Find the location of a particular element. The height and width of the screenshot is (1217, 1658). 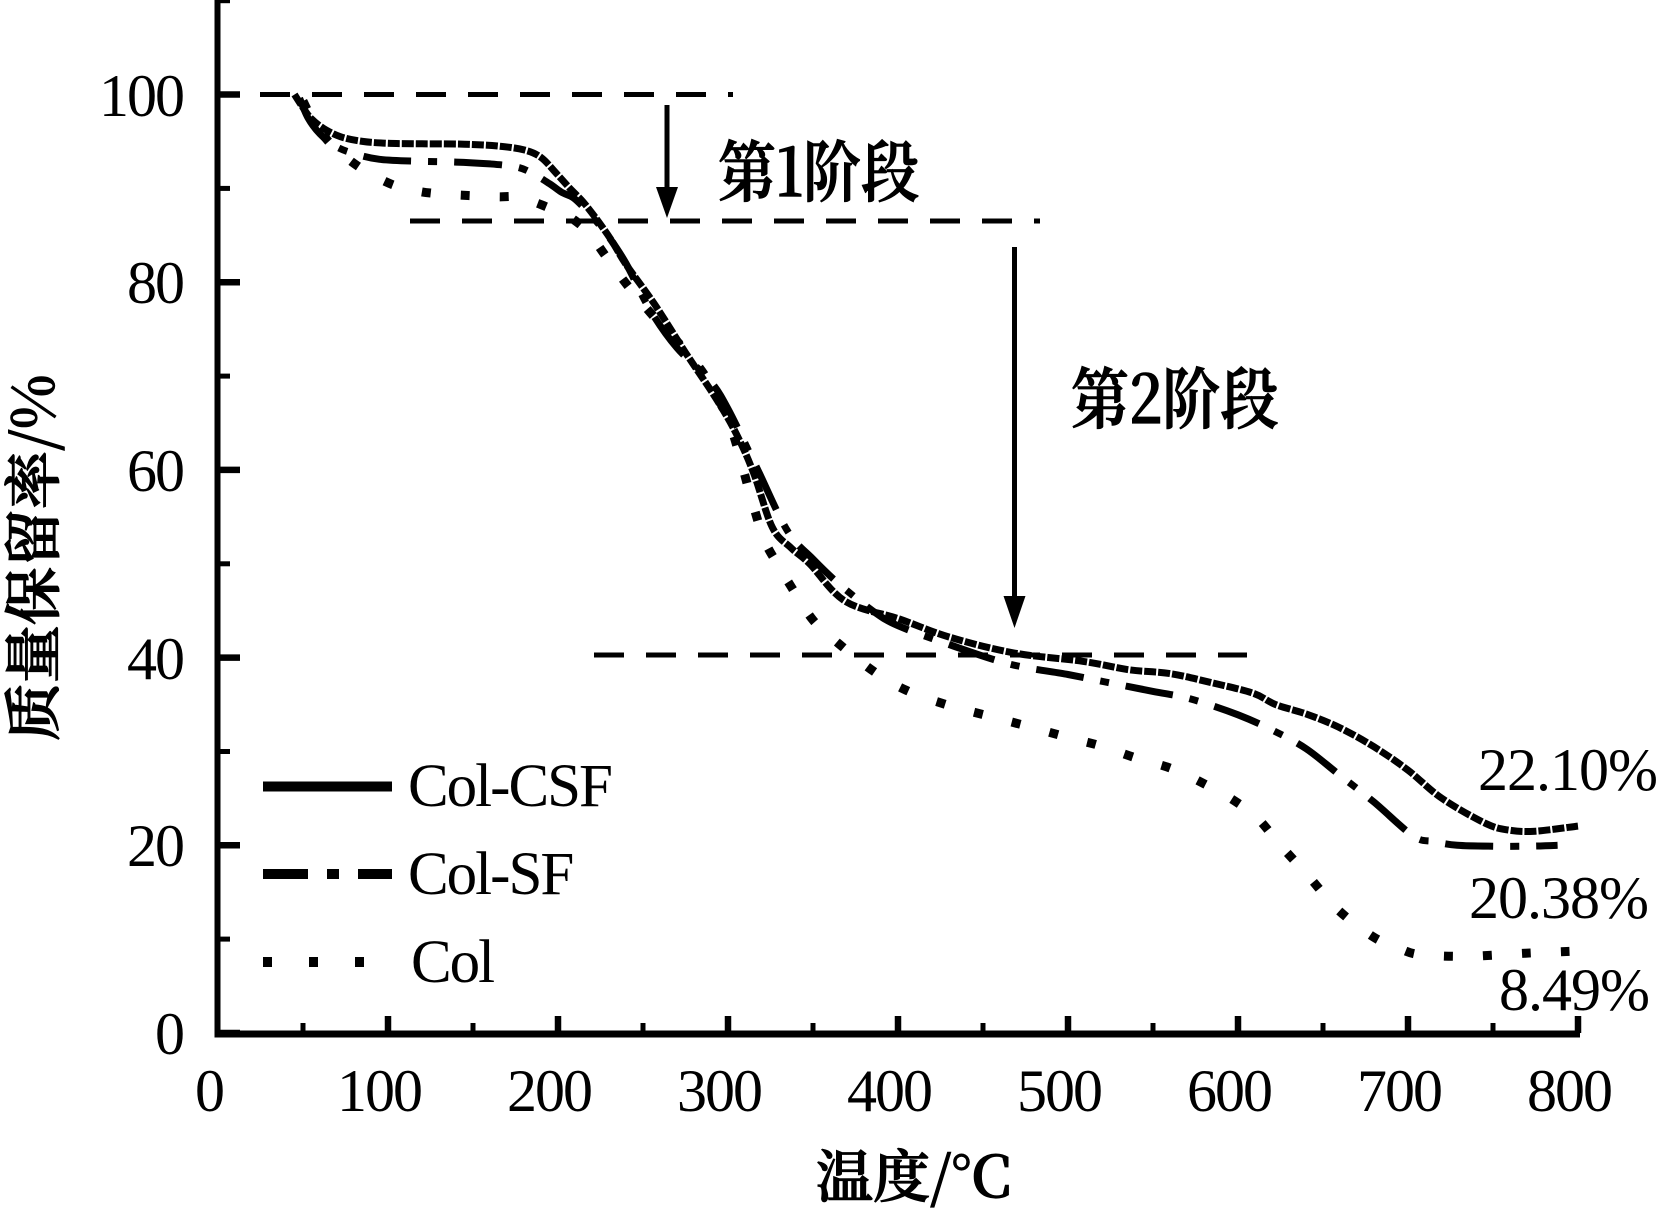

svg-text: Col-SF is located at coordinates (490, 874).